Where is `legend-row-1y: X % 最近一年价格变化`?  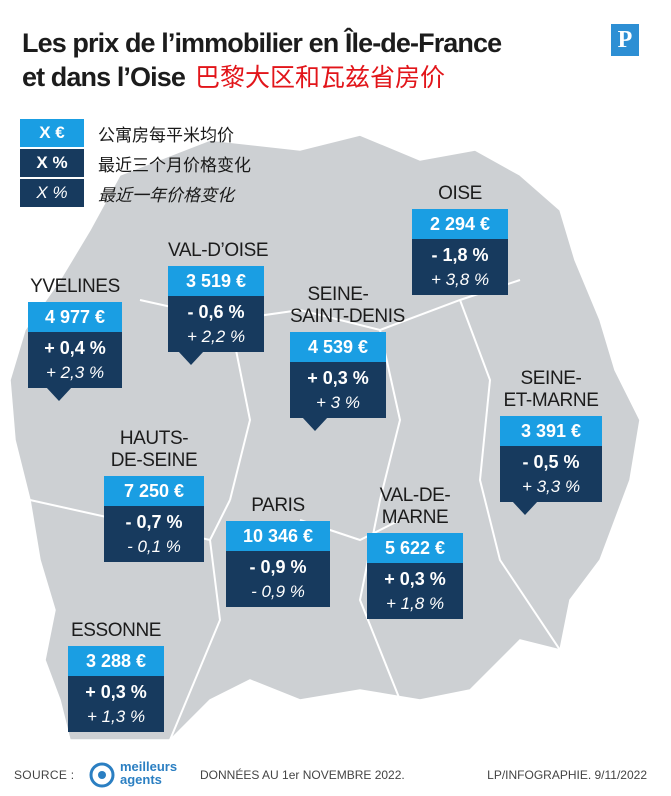
legend-row-1y: X % 最近一年价格变化 is located at coordinates (135, 193).